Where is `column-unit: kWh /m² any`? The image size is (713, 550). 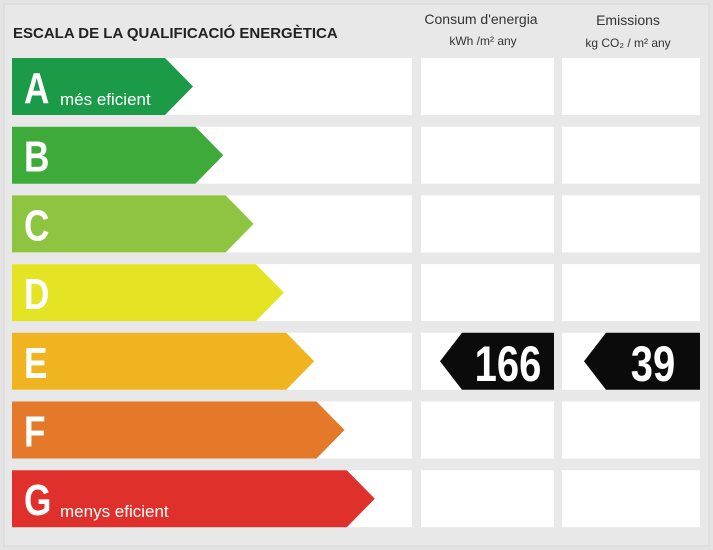 column-unit: kWh /m² any is located at coordinates (482, 41).